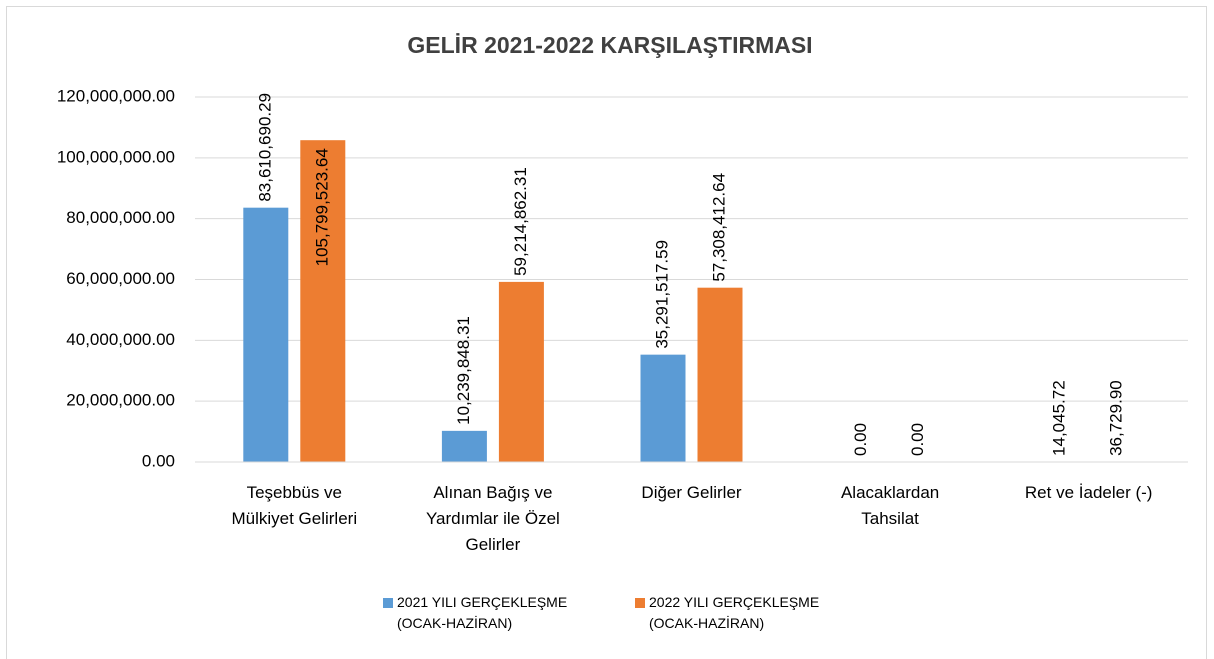 This screenshot has height=659, width=1214. I want to click on x-tick-label: Ret ve İadeler (-), so click(1088, 492).